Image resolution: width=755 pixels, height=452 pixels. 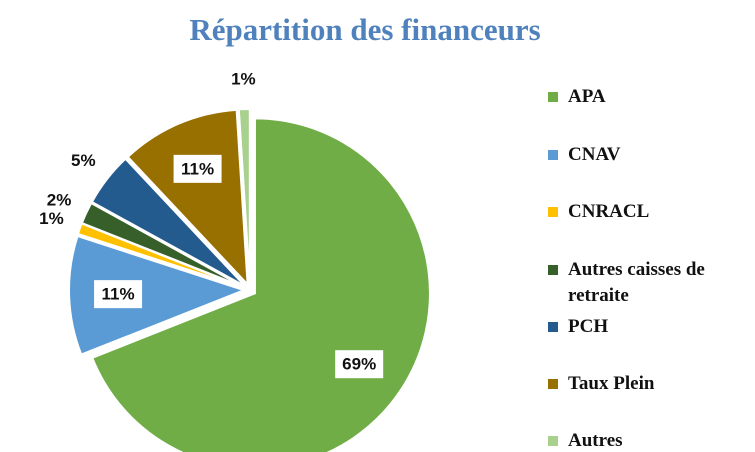 I want to click on legend-label: Autres caisses de retraite, so click(x=636, y=282).